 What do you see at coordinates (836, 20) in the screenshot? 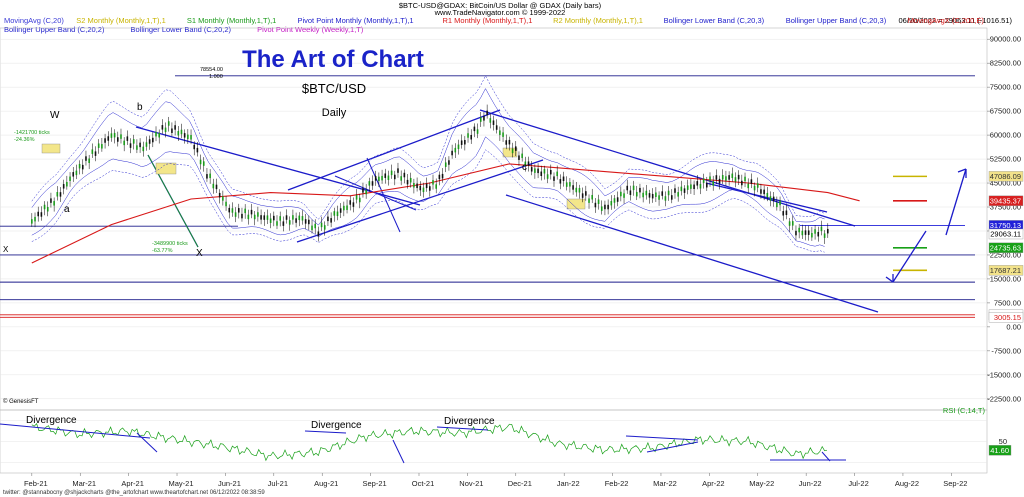
I see `legend-item: Bollinger Upper Band (C,20,3)` at bounding box center [836, 20].